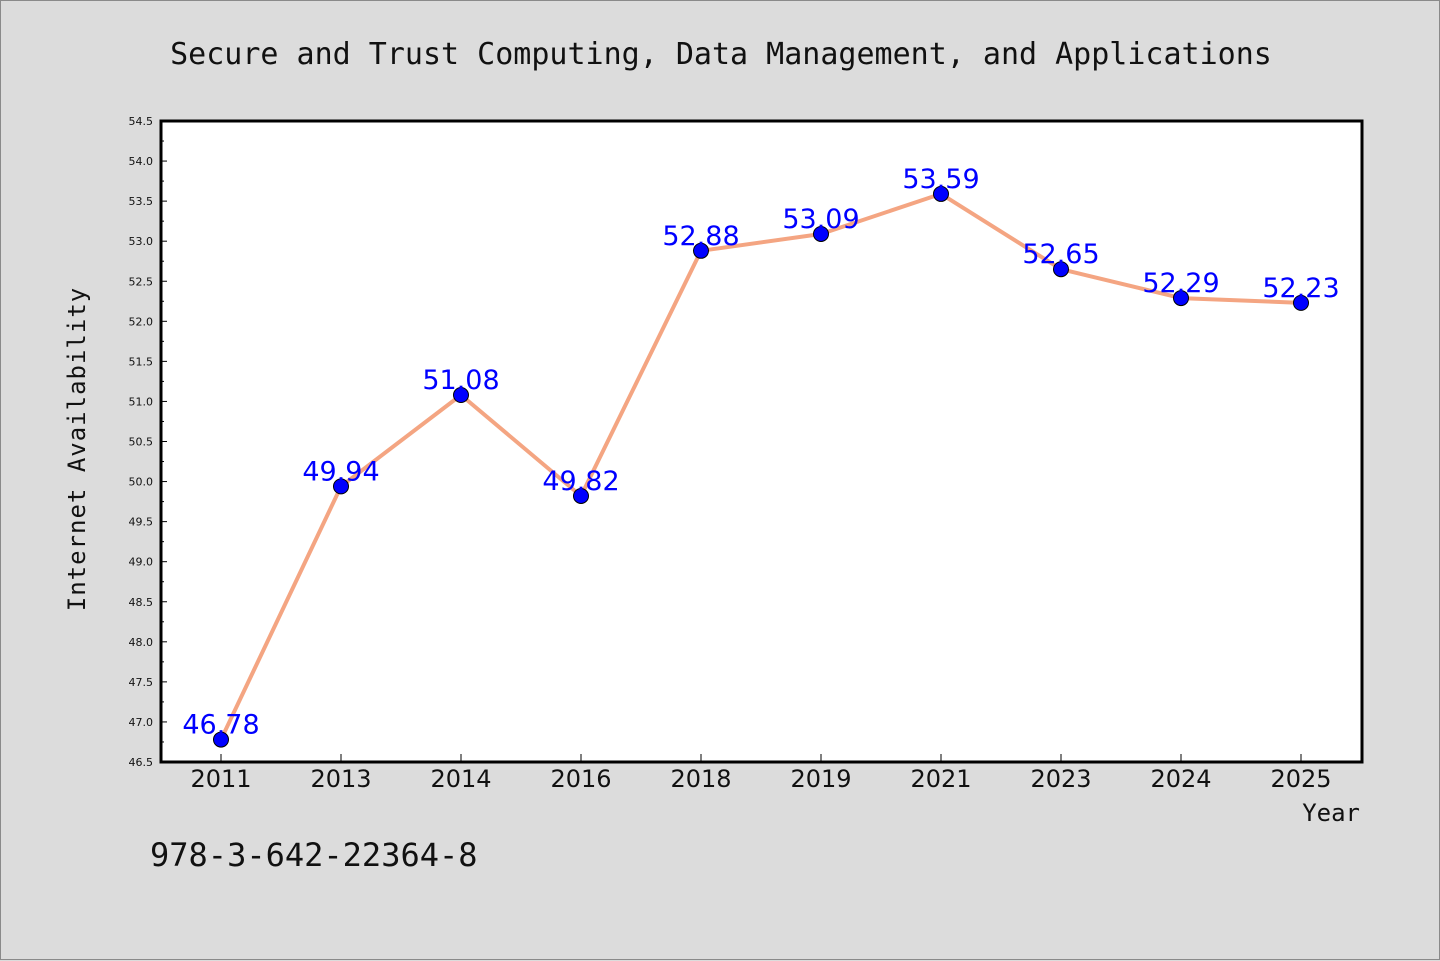  I want to click on y-tick-label: 47.5, so click(141, 682).